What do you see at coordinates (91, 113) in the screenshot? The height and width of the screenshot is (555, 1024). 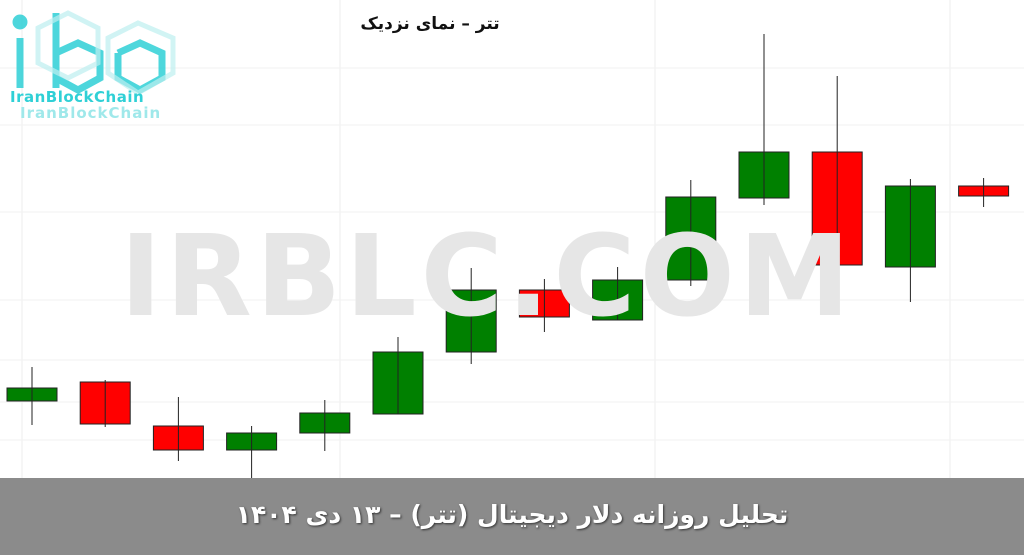 I see `logo-text-shadow: IranBlockChain` at bounding box center [91, 113].